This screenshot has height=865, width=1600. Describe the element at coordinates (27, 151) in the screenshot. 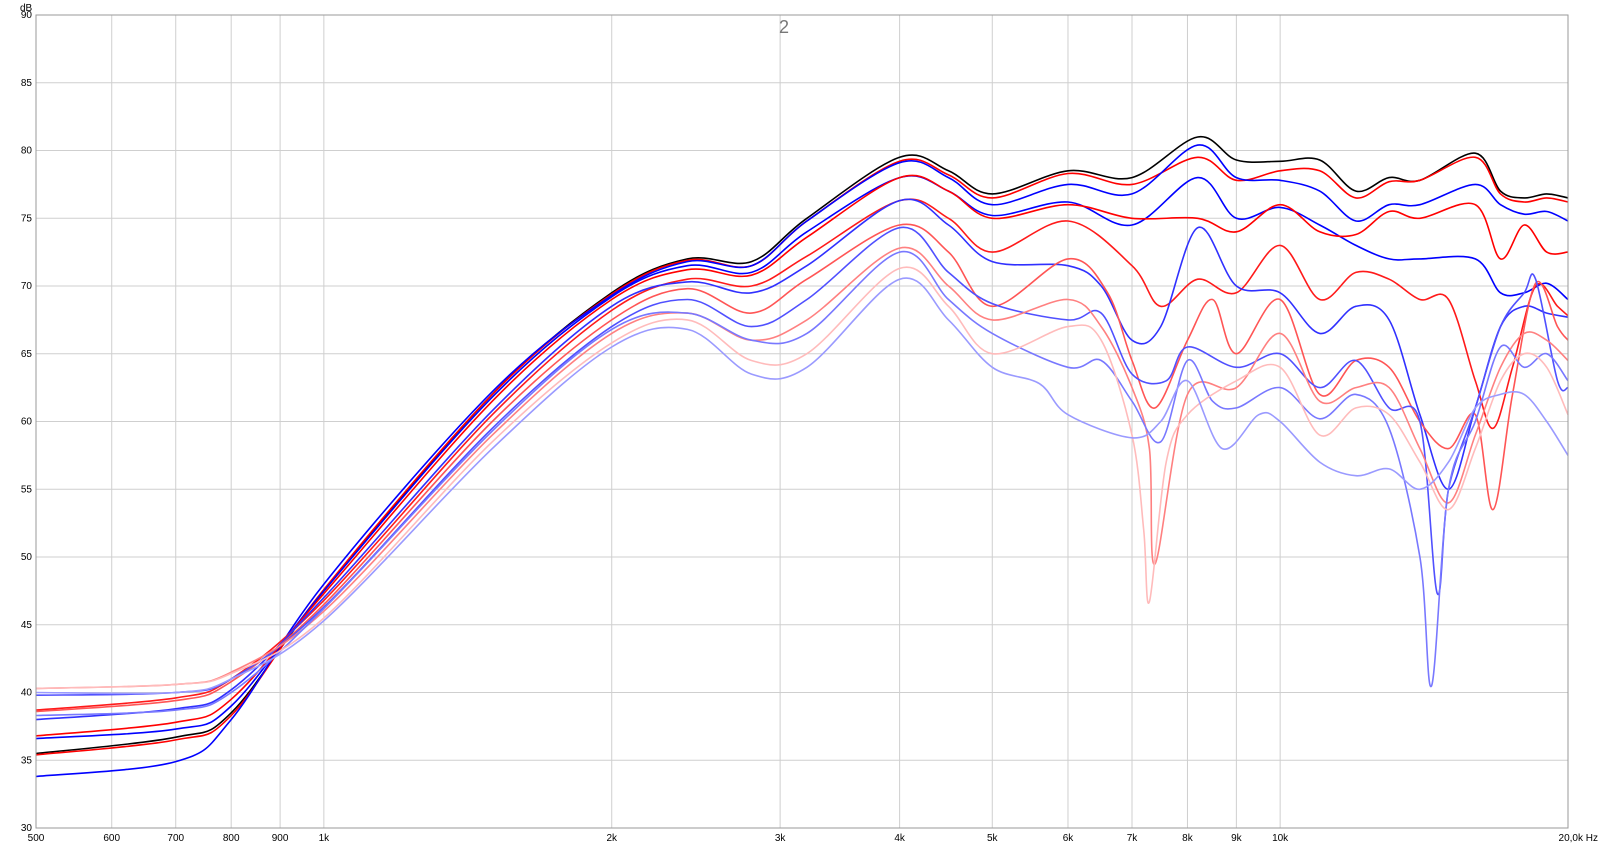

I see `y-tick-label: 80` at that location.